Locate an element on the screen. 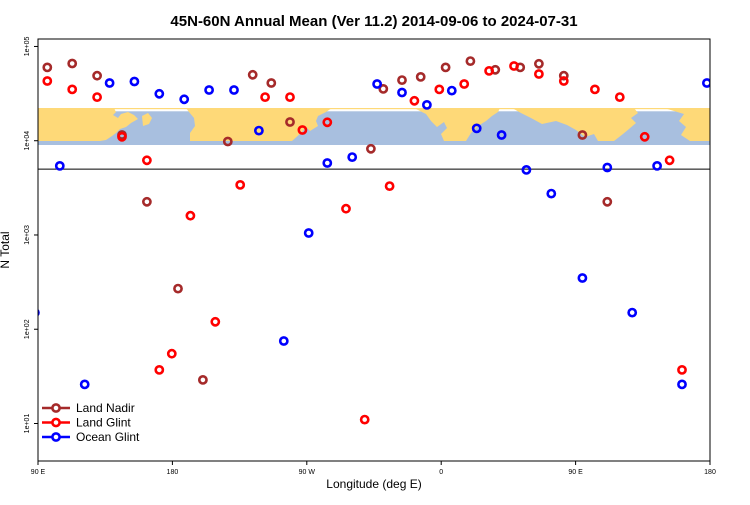  y-tick-label: 1e+03 is located at coordinates (27, 235).